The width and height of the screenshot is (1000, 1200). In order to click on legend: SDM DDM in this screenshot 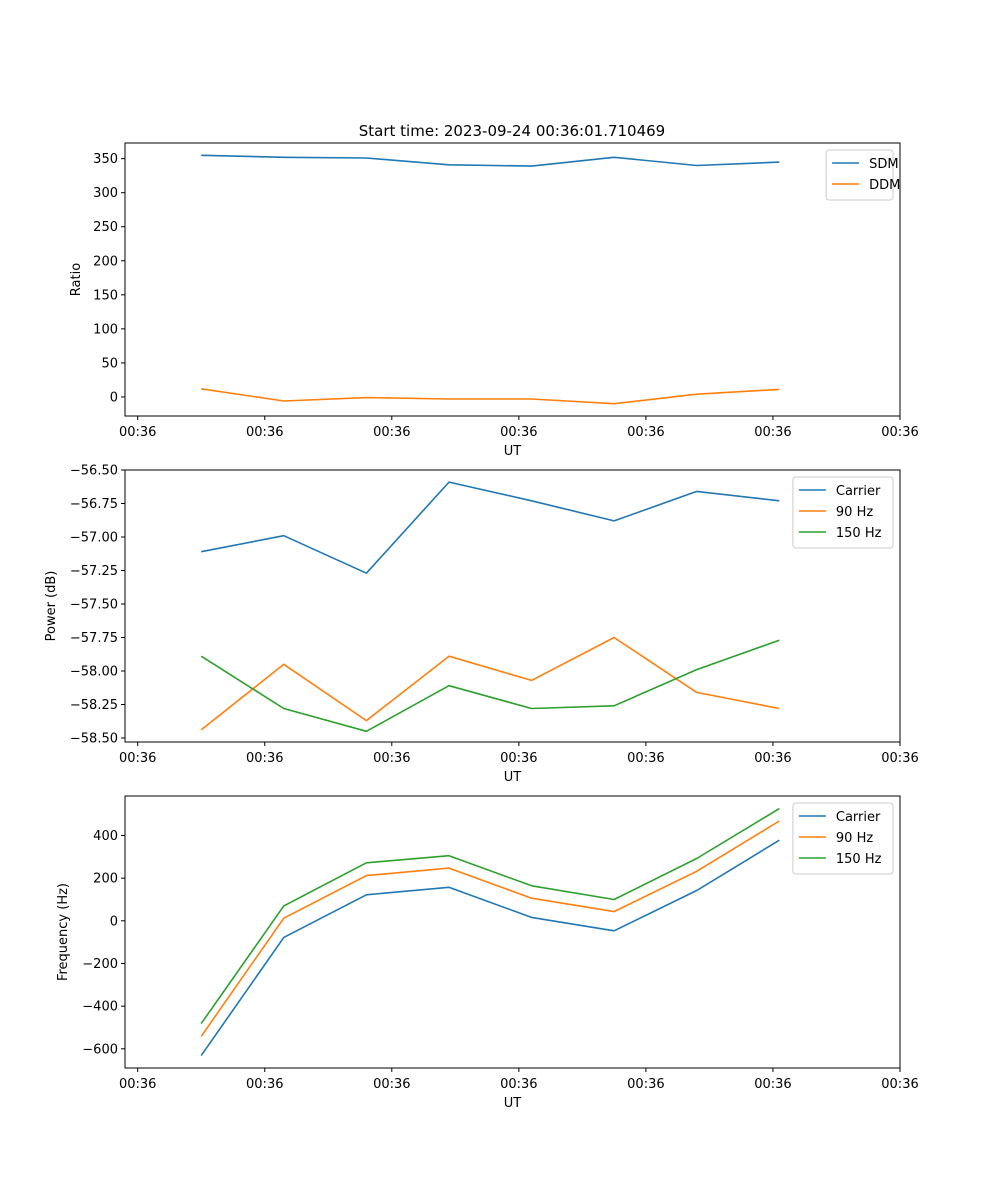, I will do `click(862, 175)`.